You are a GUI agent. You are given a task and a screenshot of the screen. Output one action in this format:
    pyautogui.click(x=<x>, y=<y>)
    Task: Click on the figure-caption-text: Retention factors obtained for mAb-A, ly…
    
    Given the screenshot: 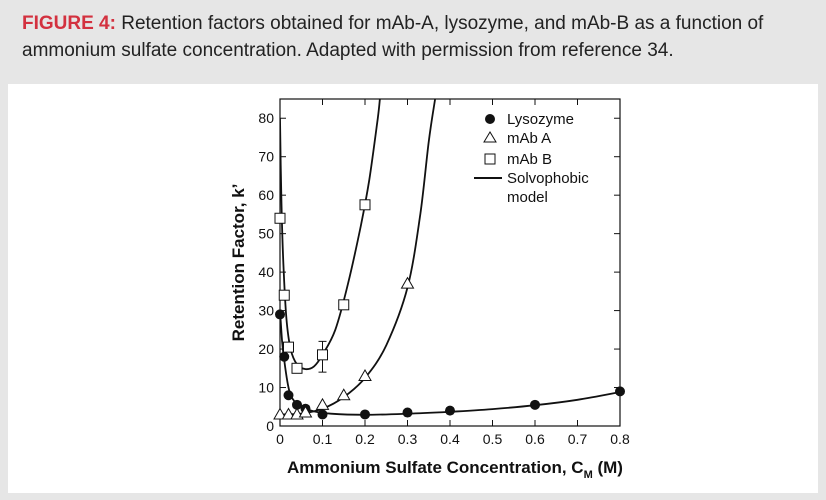 What is the action you would take?
    pyautogui.click(x=393, y=37)
    